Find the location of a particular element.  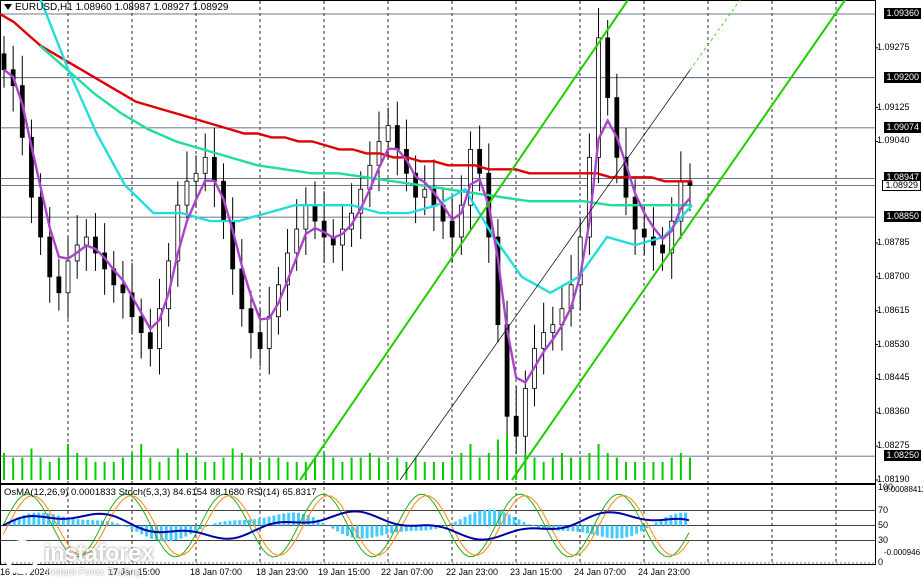

indicator-level-label: 30 is located at coordinates (883, 540).